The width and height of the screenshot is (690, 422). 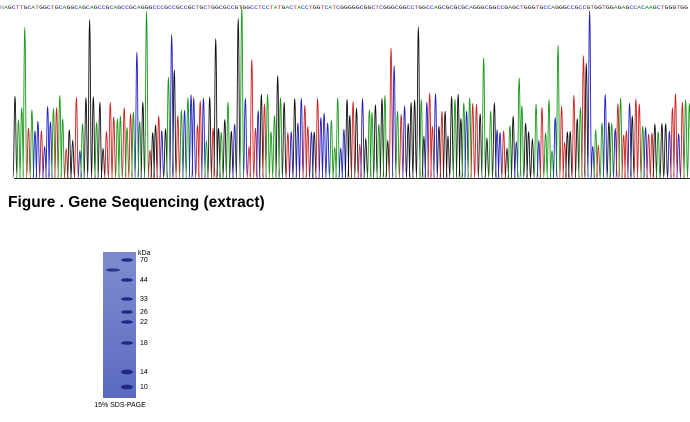 What do you see at coordinates (144, 324) in the screenshot?
I see `marker-labels: 70 44 33 26 22 18 14 10` at bounding box center [144, 324].